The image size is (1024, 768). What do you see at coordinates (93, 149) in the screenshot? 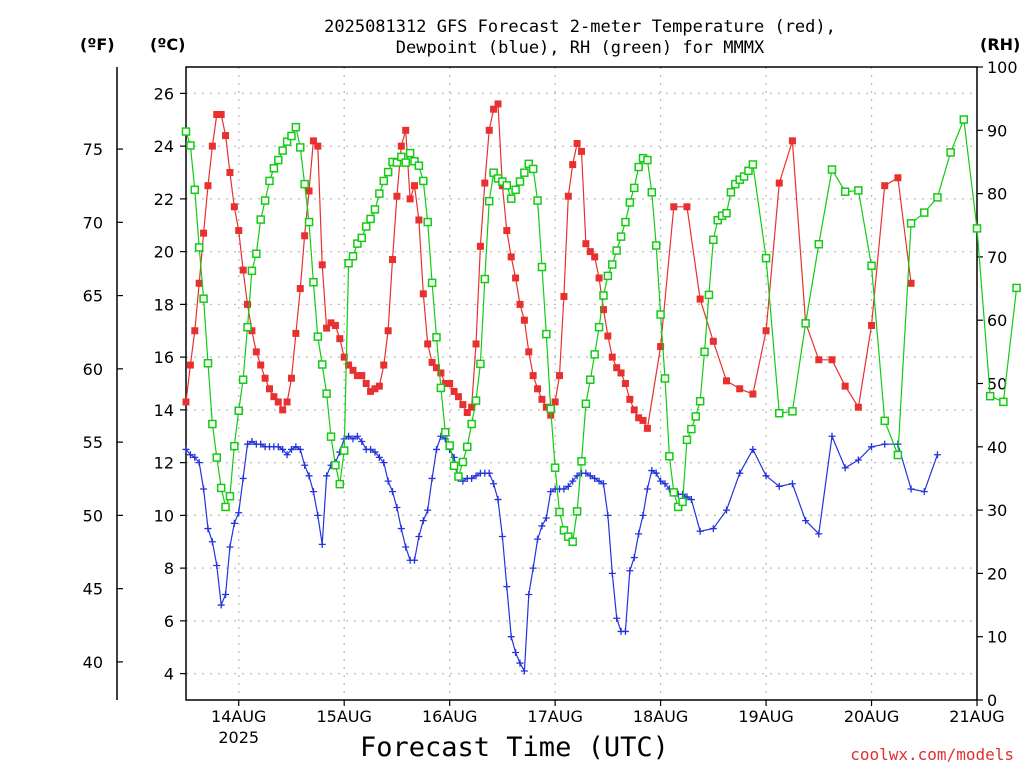
I see `fahrenheit-tick-label: 75` at bounding box center [93, 149].